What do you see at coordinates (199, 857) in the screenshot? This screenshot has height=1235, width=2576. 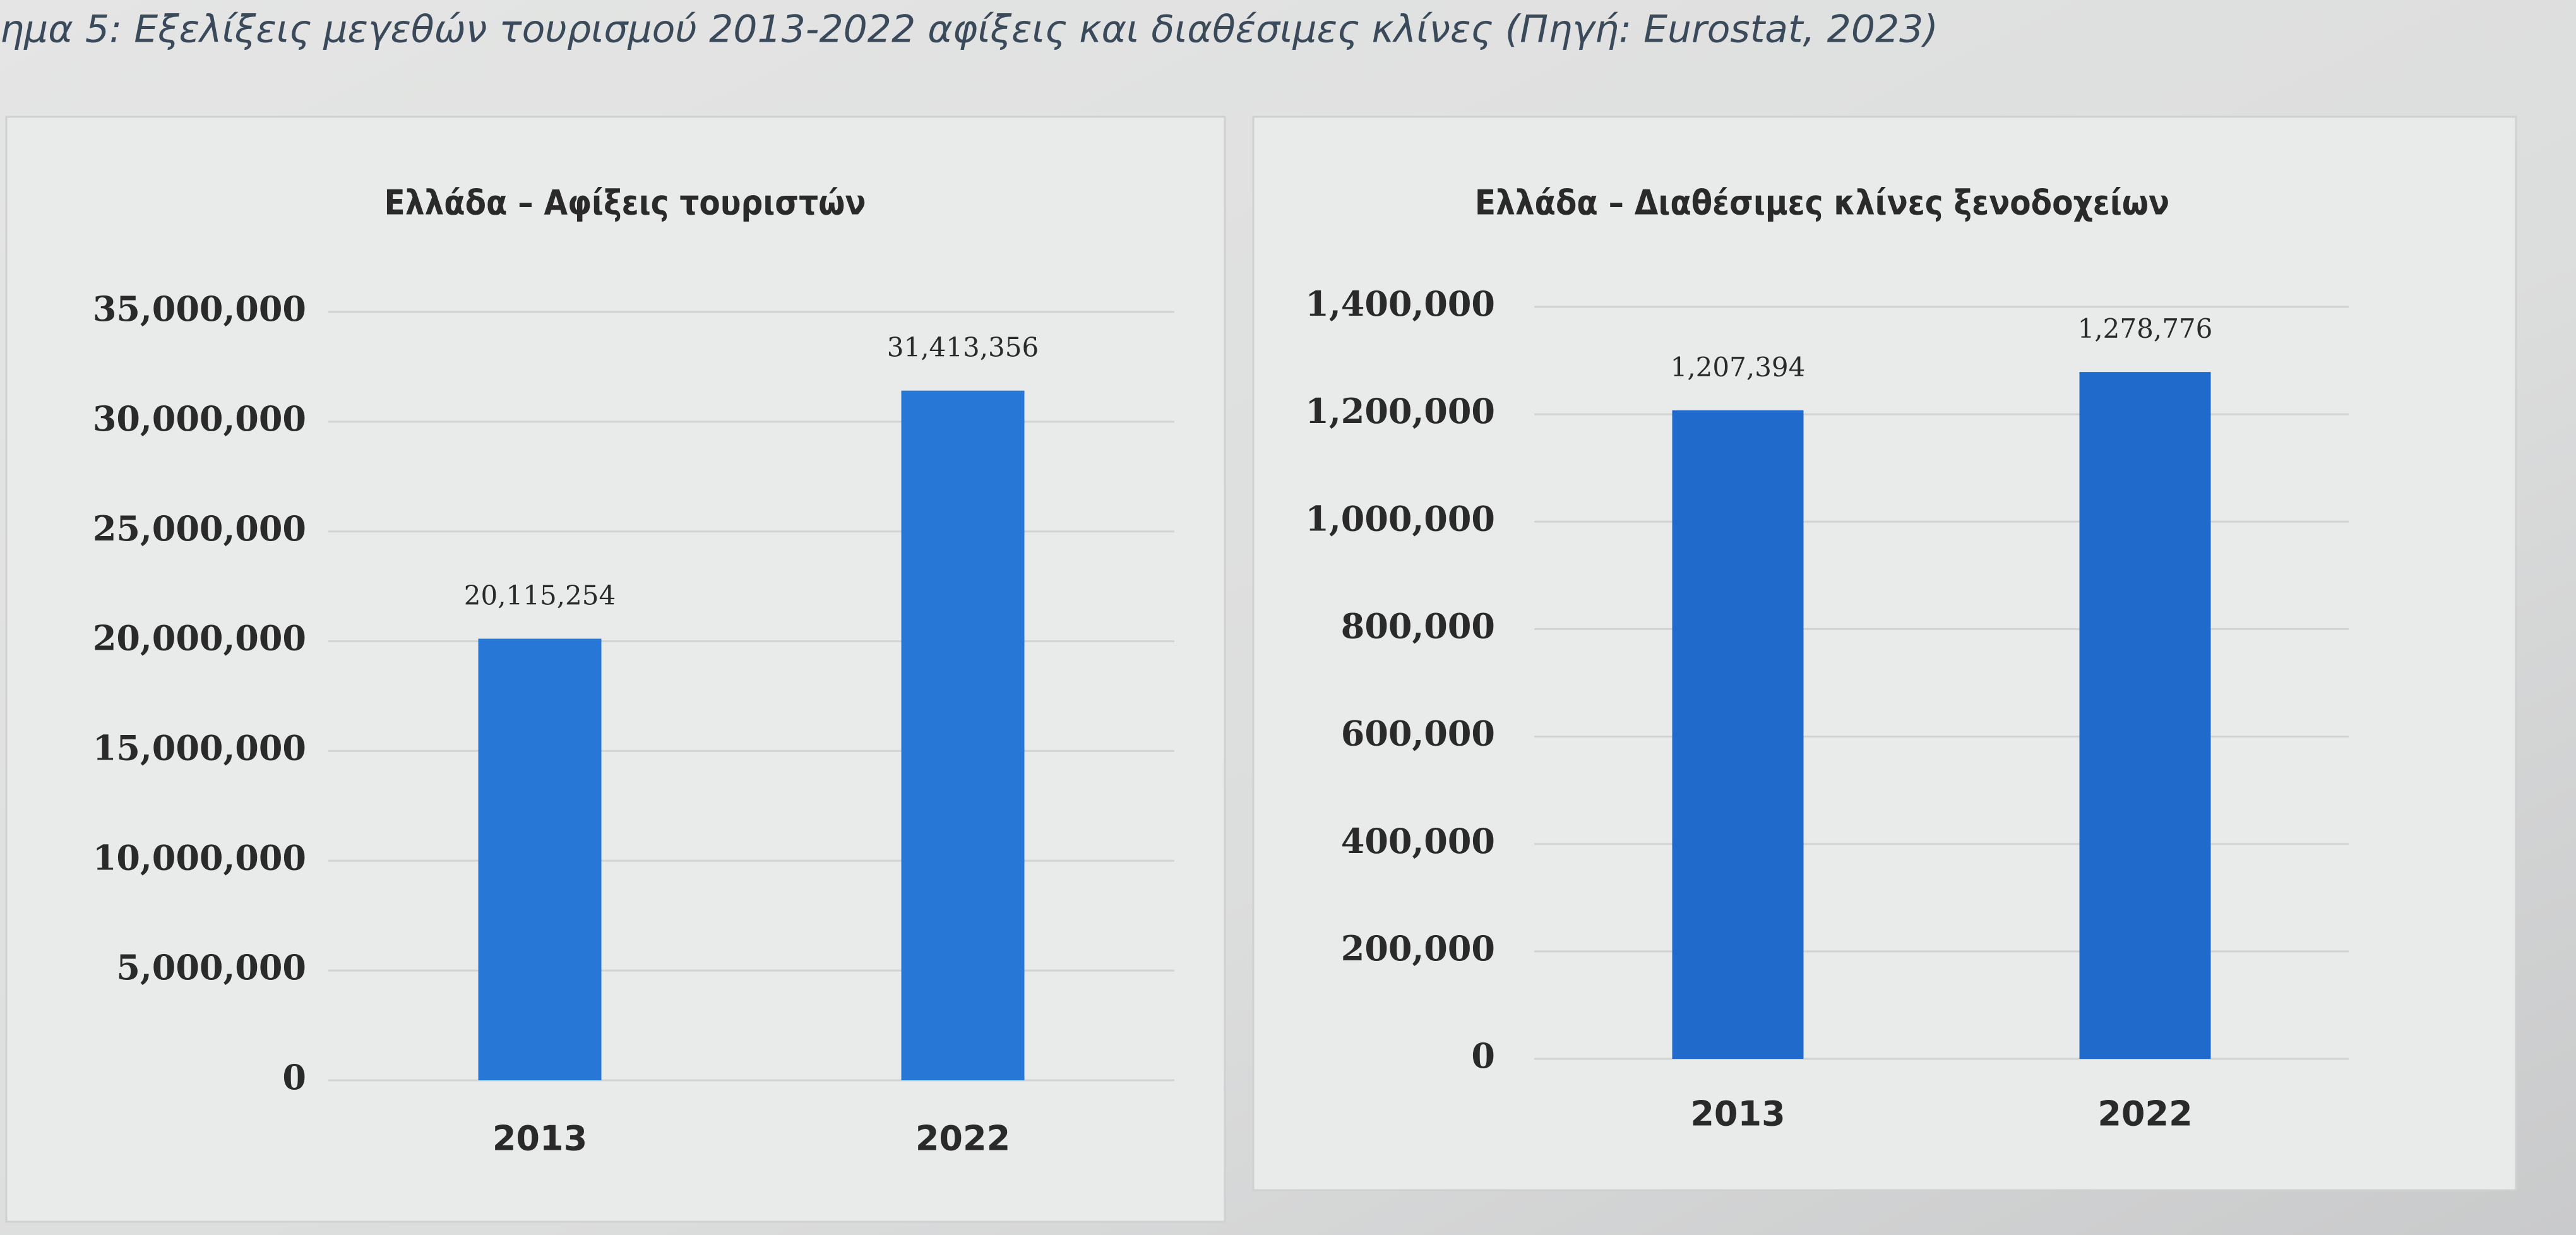 I see `y-tick-label: 10,000,000` at bounding box center [199, 857].